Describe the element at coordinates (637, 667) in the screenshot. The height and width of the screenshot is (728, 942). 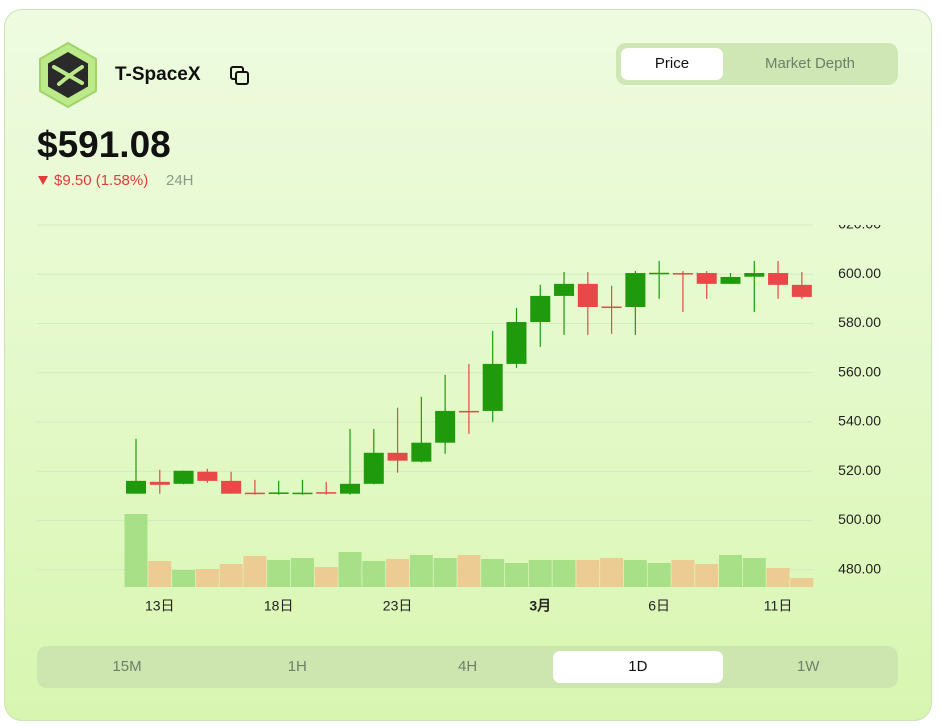
I see `timeframe-button: 1D` at that location.